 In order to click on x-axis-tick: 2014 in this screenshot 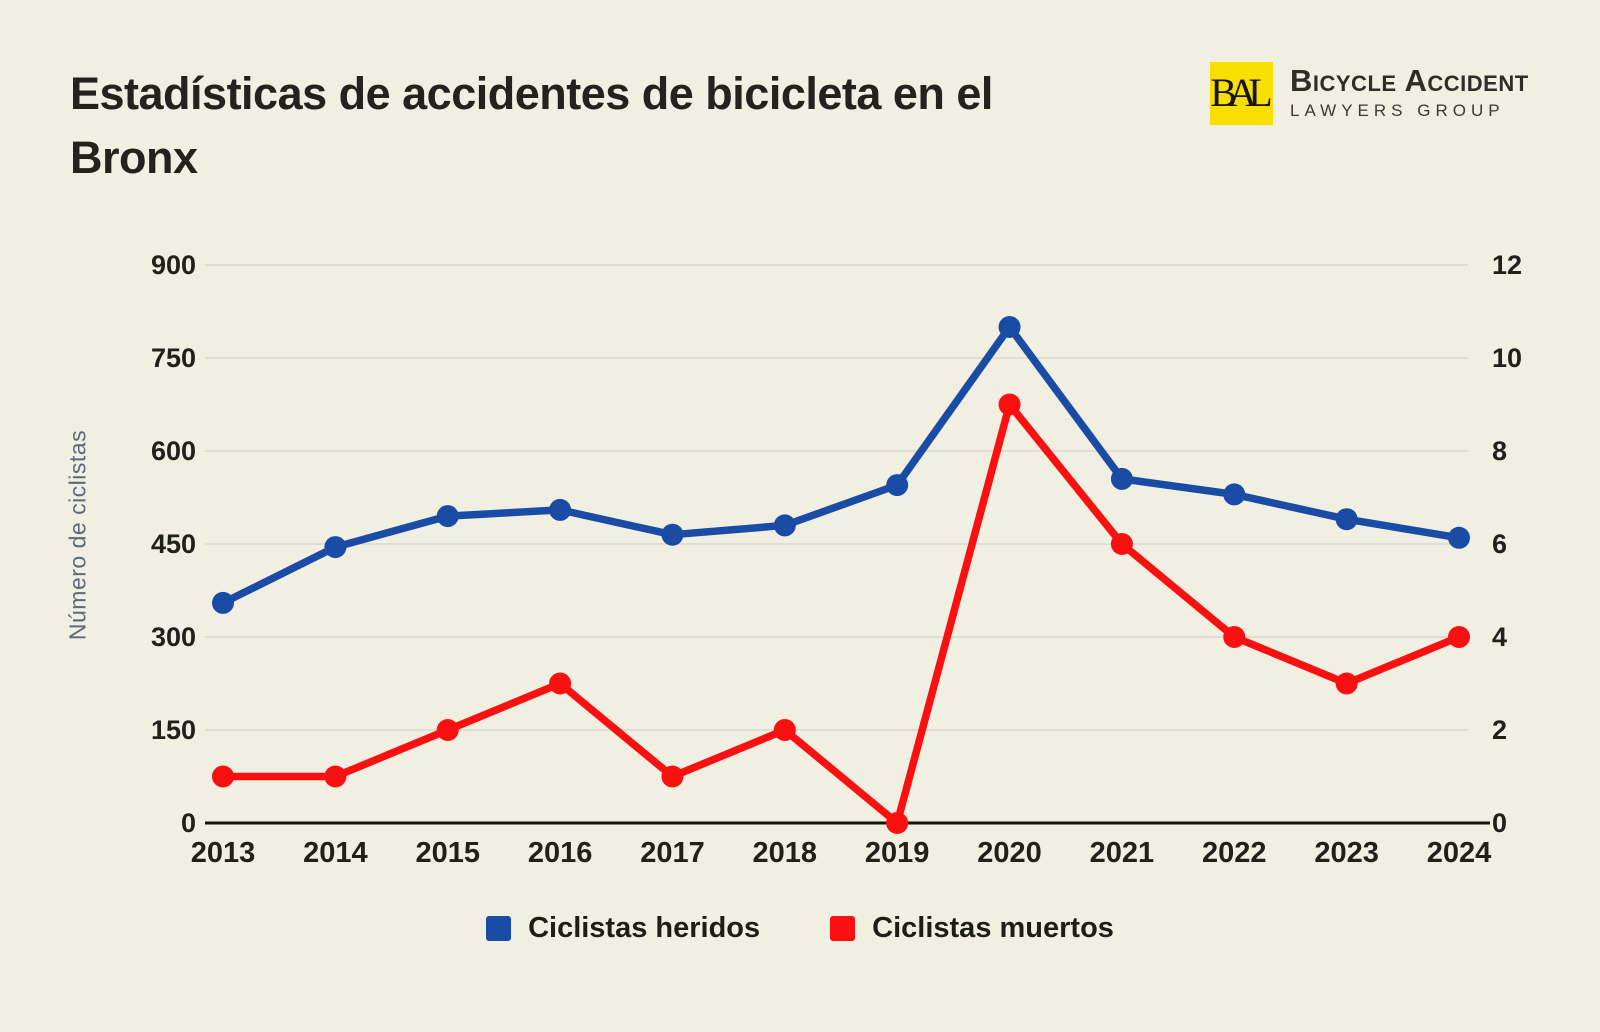, I will do `click(335, 853)`.